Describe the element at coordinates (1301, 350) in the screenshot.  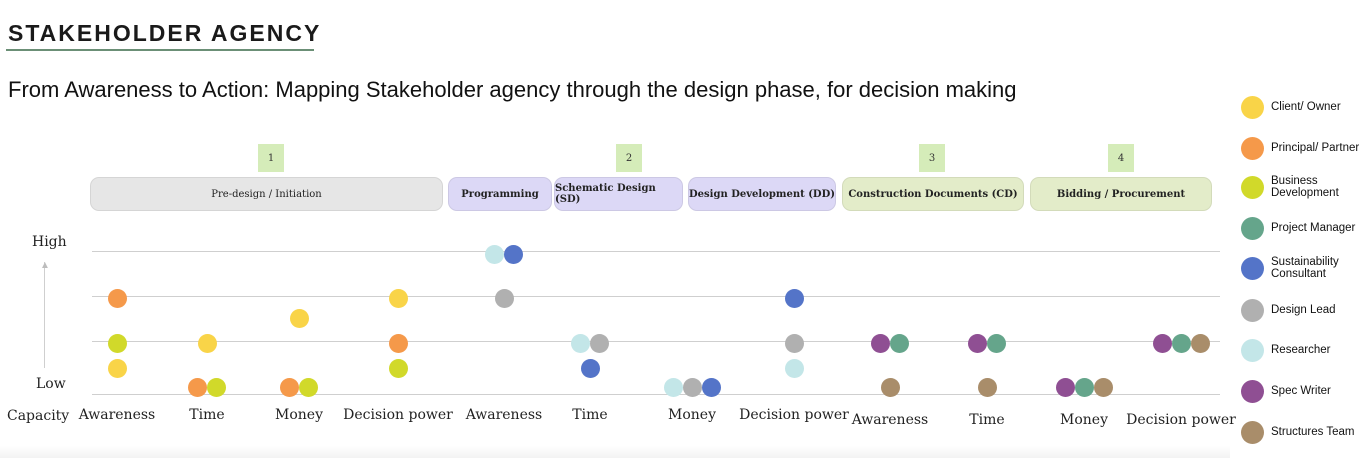
I see `legend-label: Researcher` at that location.